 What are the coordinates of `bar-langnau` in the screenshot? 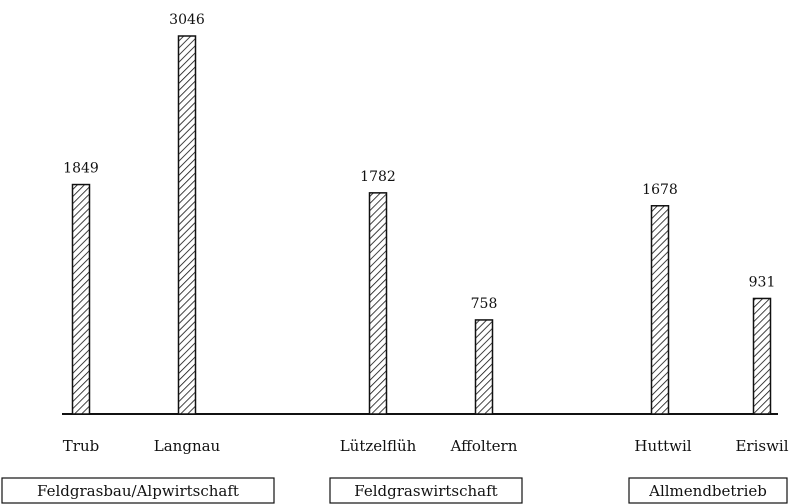 It's located at (187, 225).